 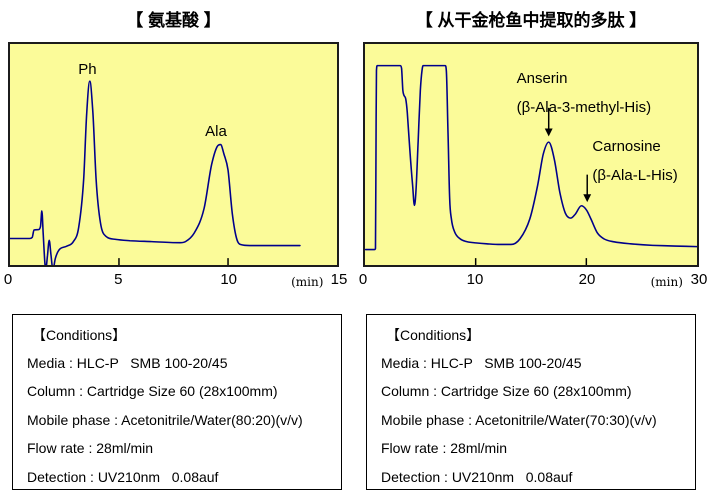 What do you see at coordinates (531, 20) in the screenshot?
I see `right-chart-title: 【 从干金枪鱼中提取的多肽 】` at bounding box center [531, 20].